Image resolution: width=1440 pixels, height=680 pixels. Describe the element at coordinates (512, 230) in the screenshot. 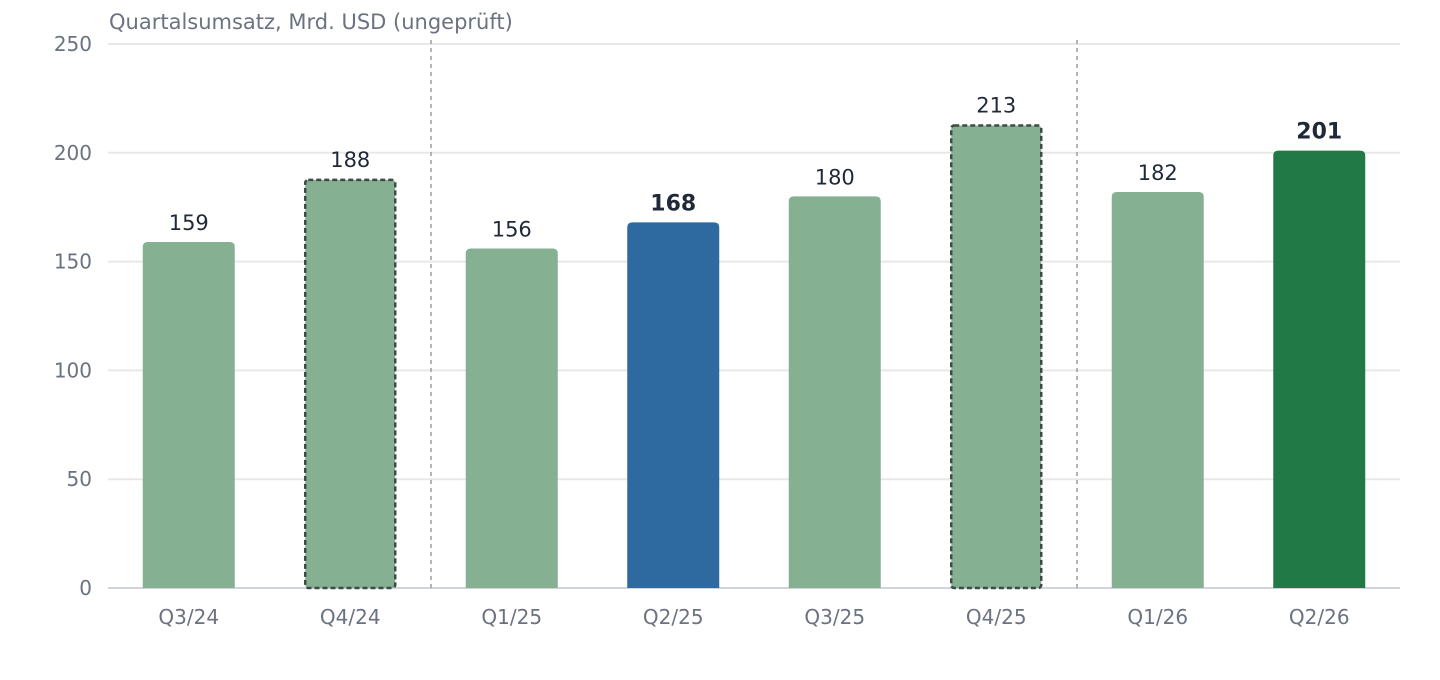

I see `data-label-Q1/25: 156` at that location.